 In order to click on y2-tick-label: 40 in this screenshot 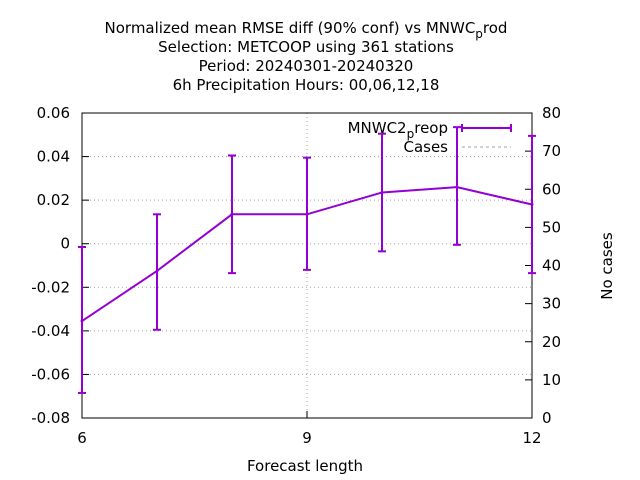, I will do `click(551, 266)`.